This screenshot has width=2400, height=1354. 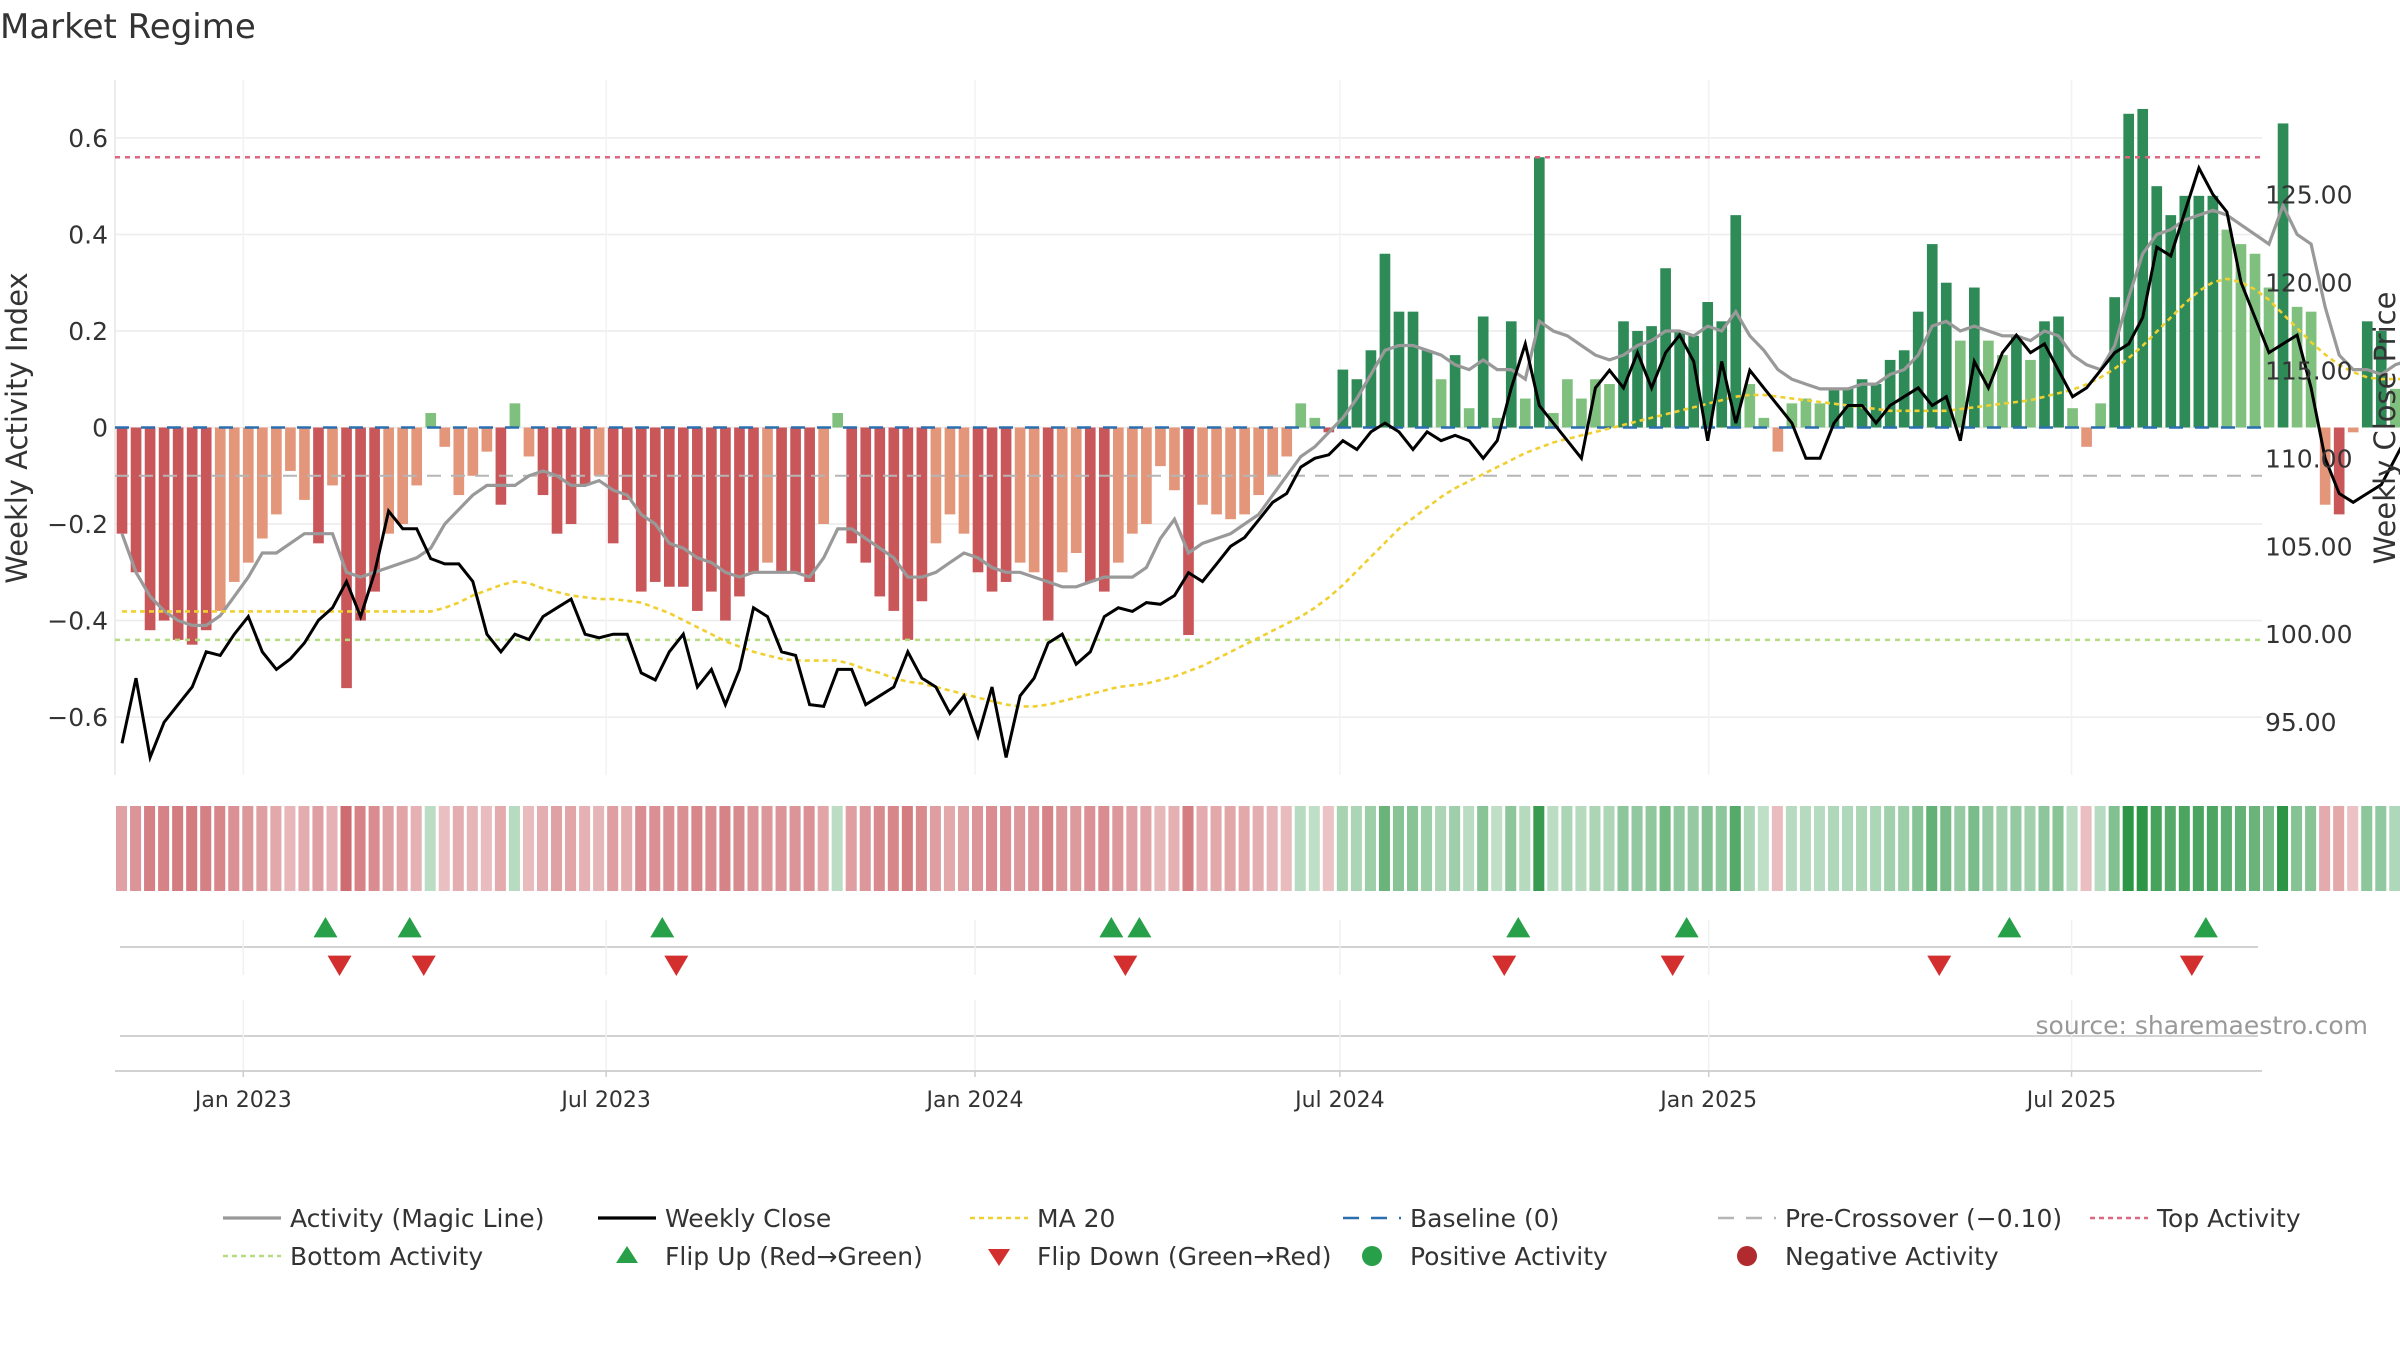 What do you see at coordinates (77, 428) in the screenshot?
I see `left-axis: −0.6 −0.4 −0.2 0 0.2 0.4 0.6` at bounding box center [77, 428].